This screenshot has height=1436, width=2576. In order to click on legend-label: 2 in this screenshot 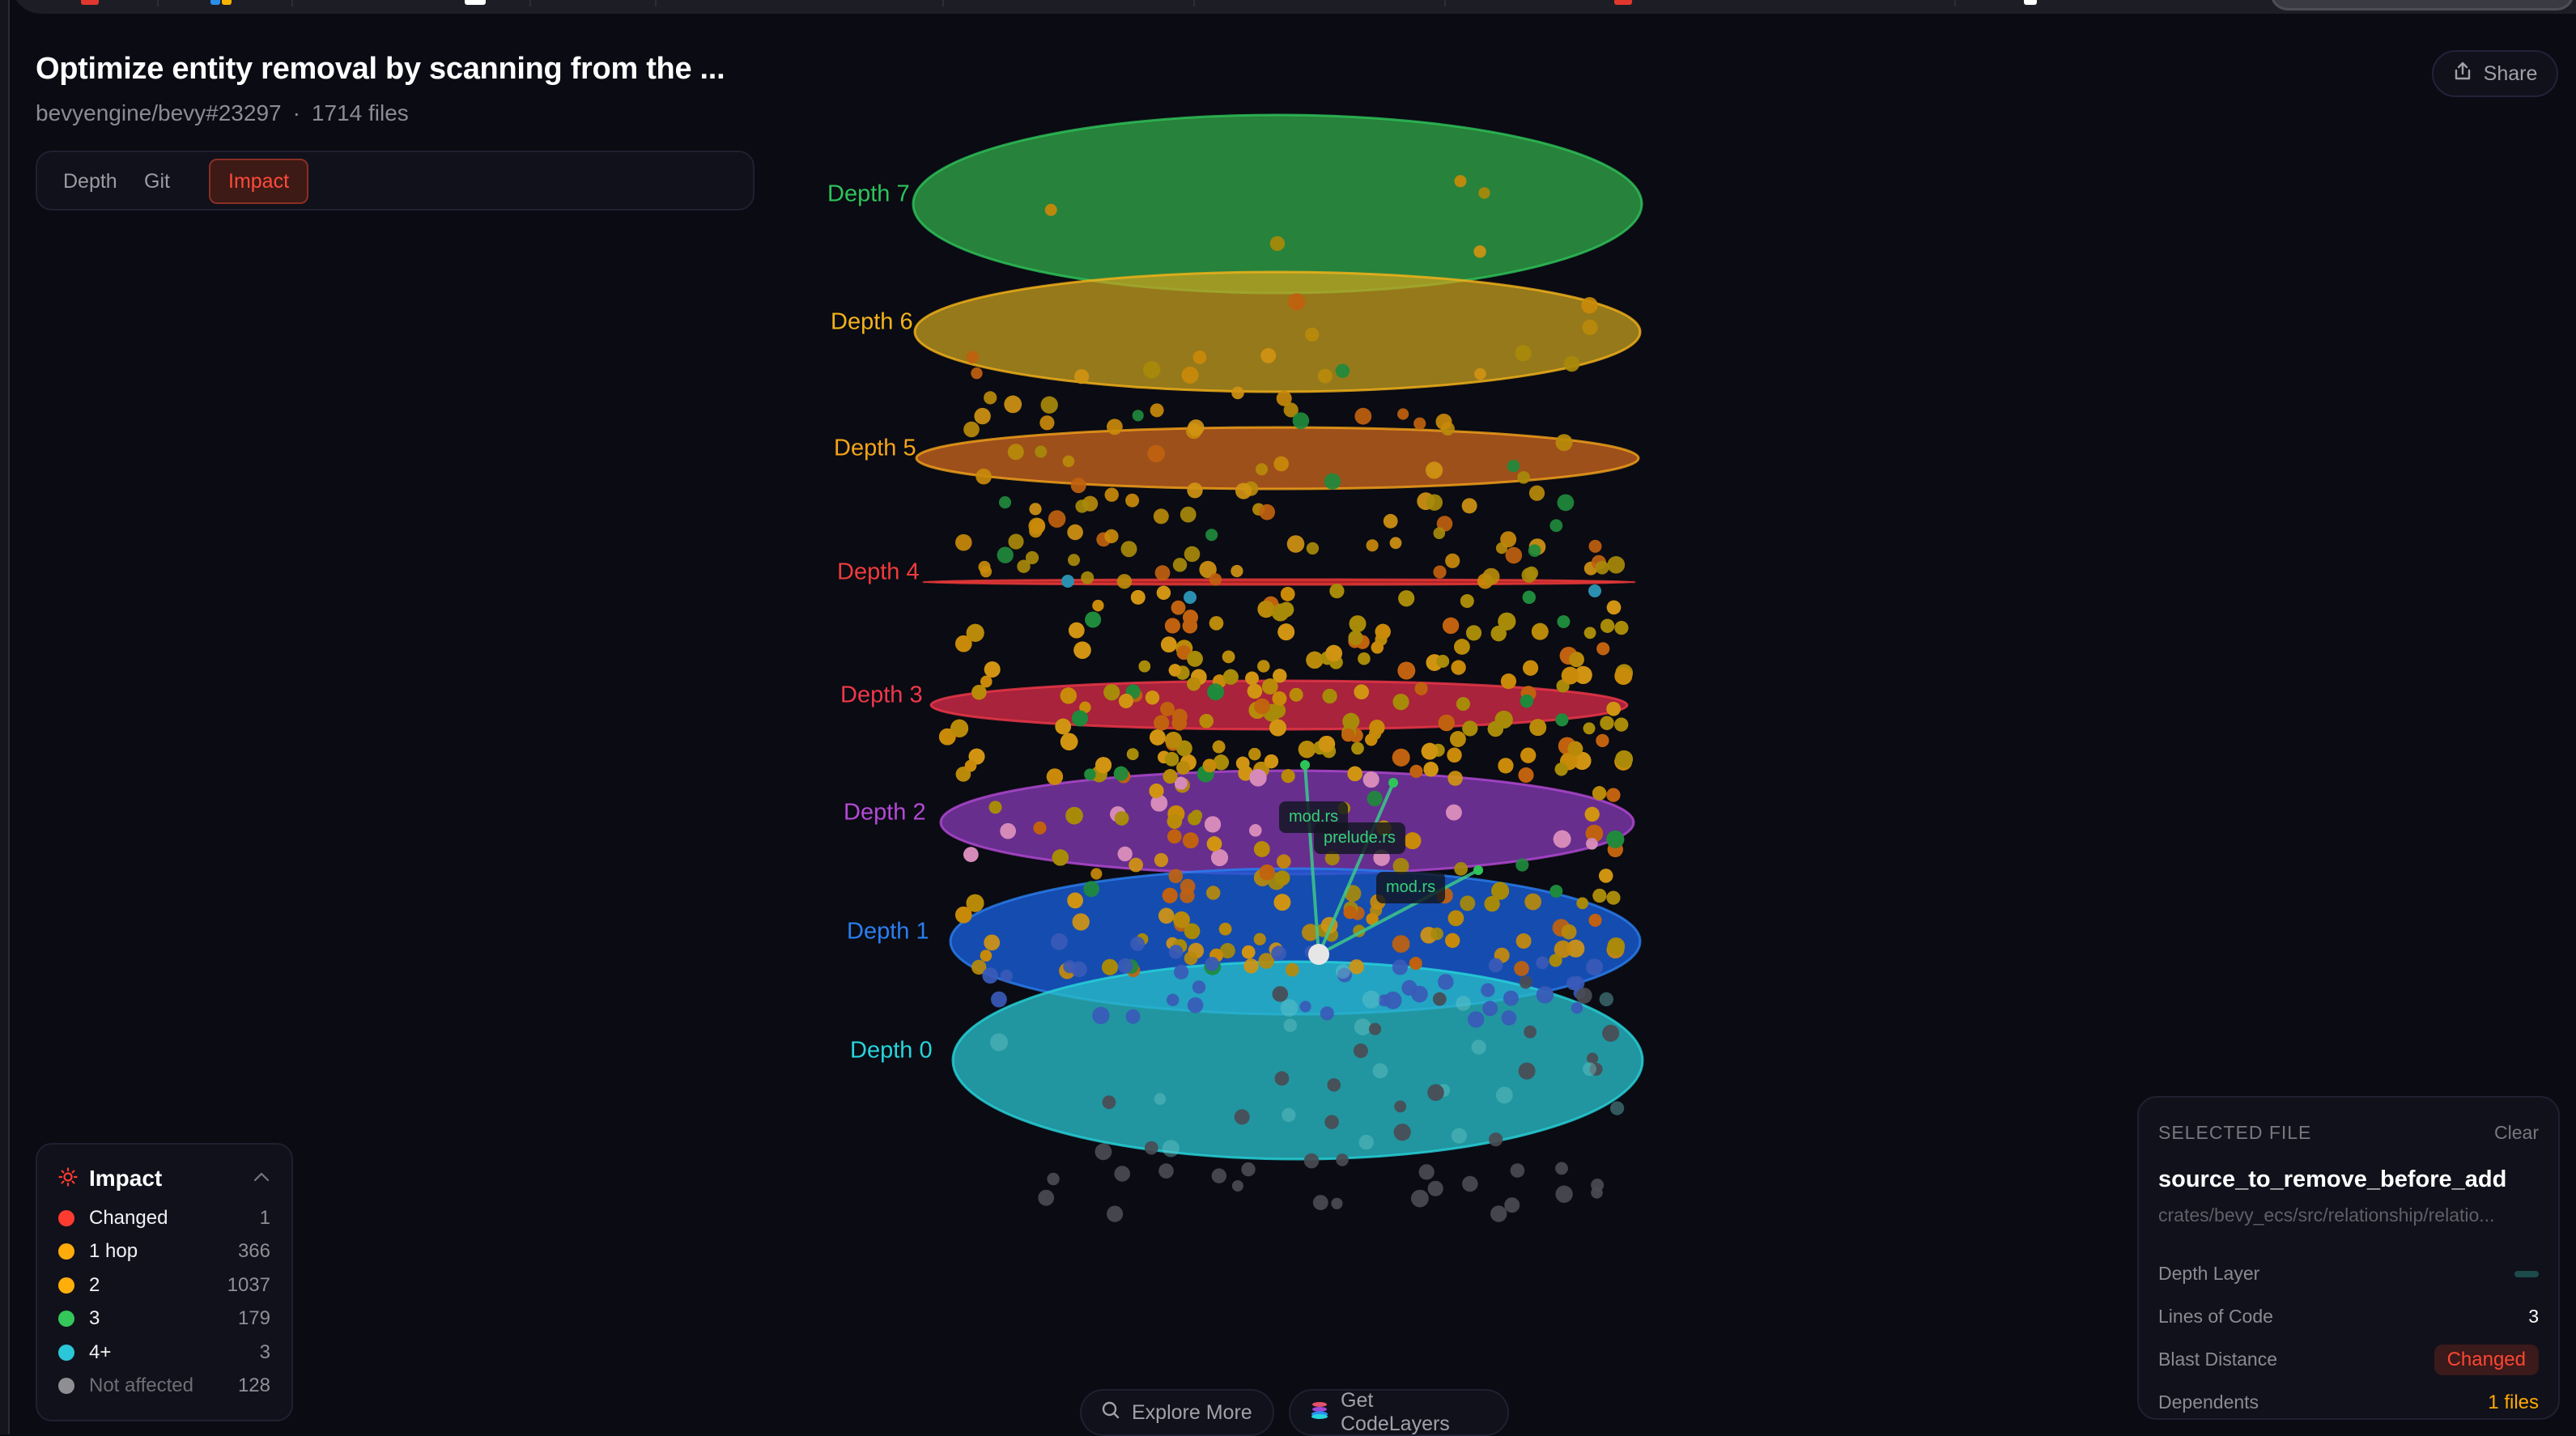, I will do `click(94, 1284)`.